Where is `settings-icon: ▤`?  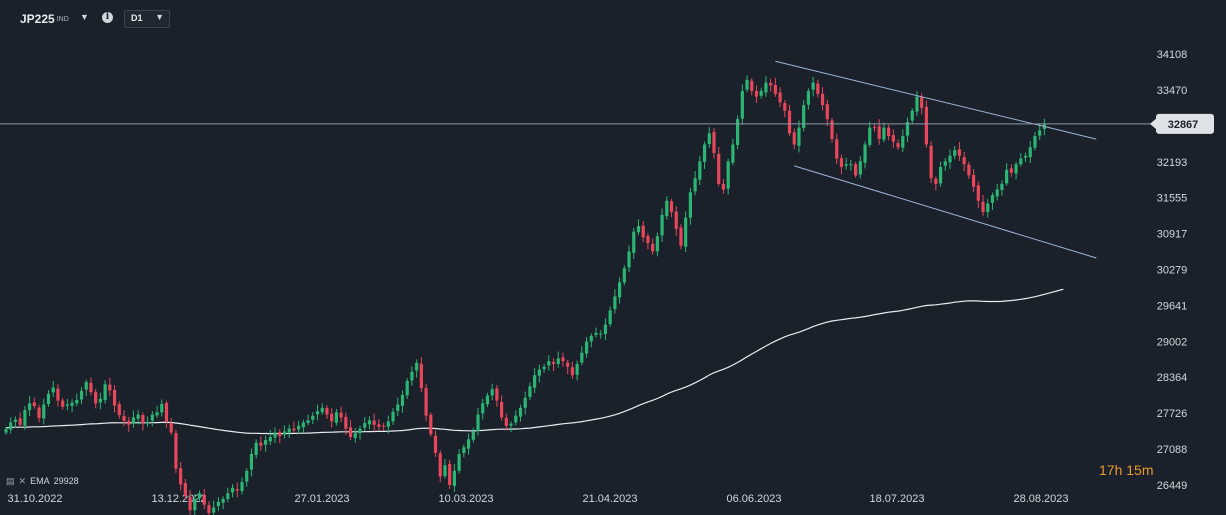 settings-icon: ▤ is located at coordinates (10, 481).